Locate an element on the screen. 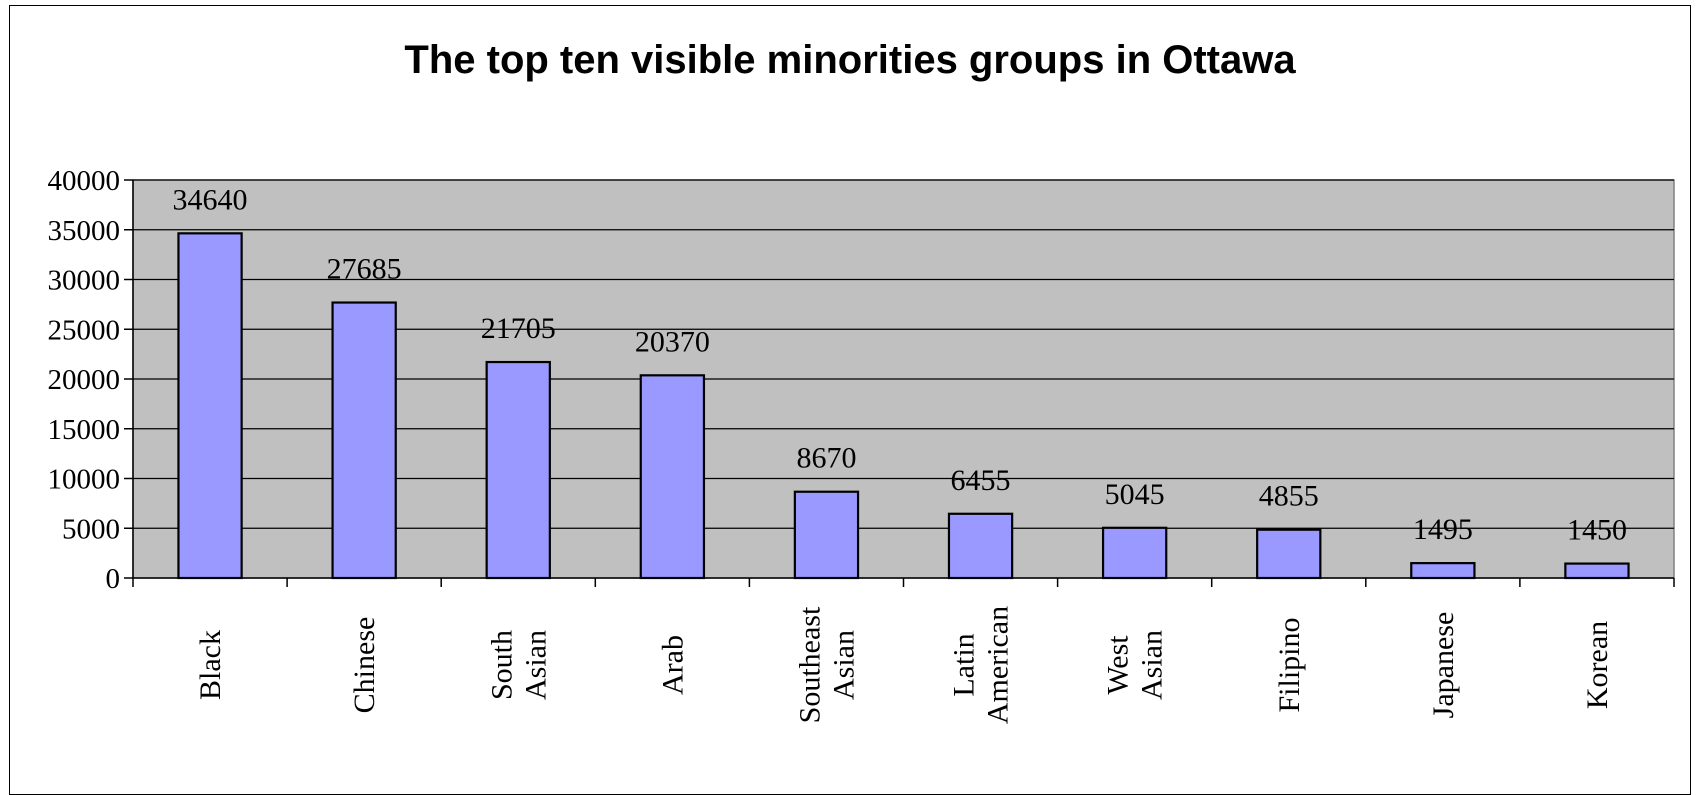  y-tick-label: 25000 is located at coordinates (84, 330).